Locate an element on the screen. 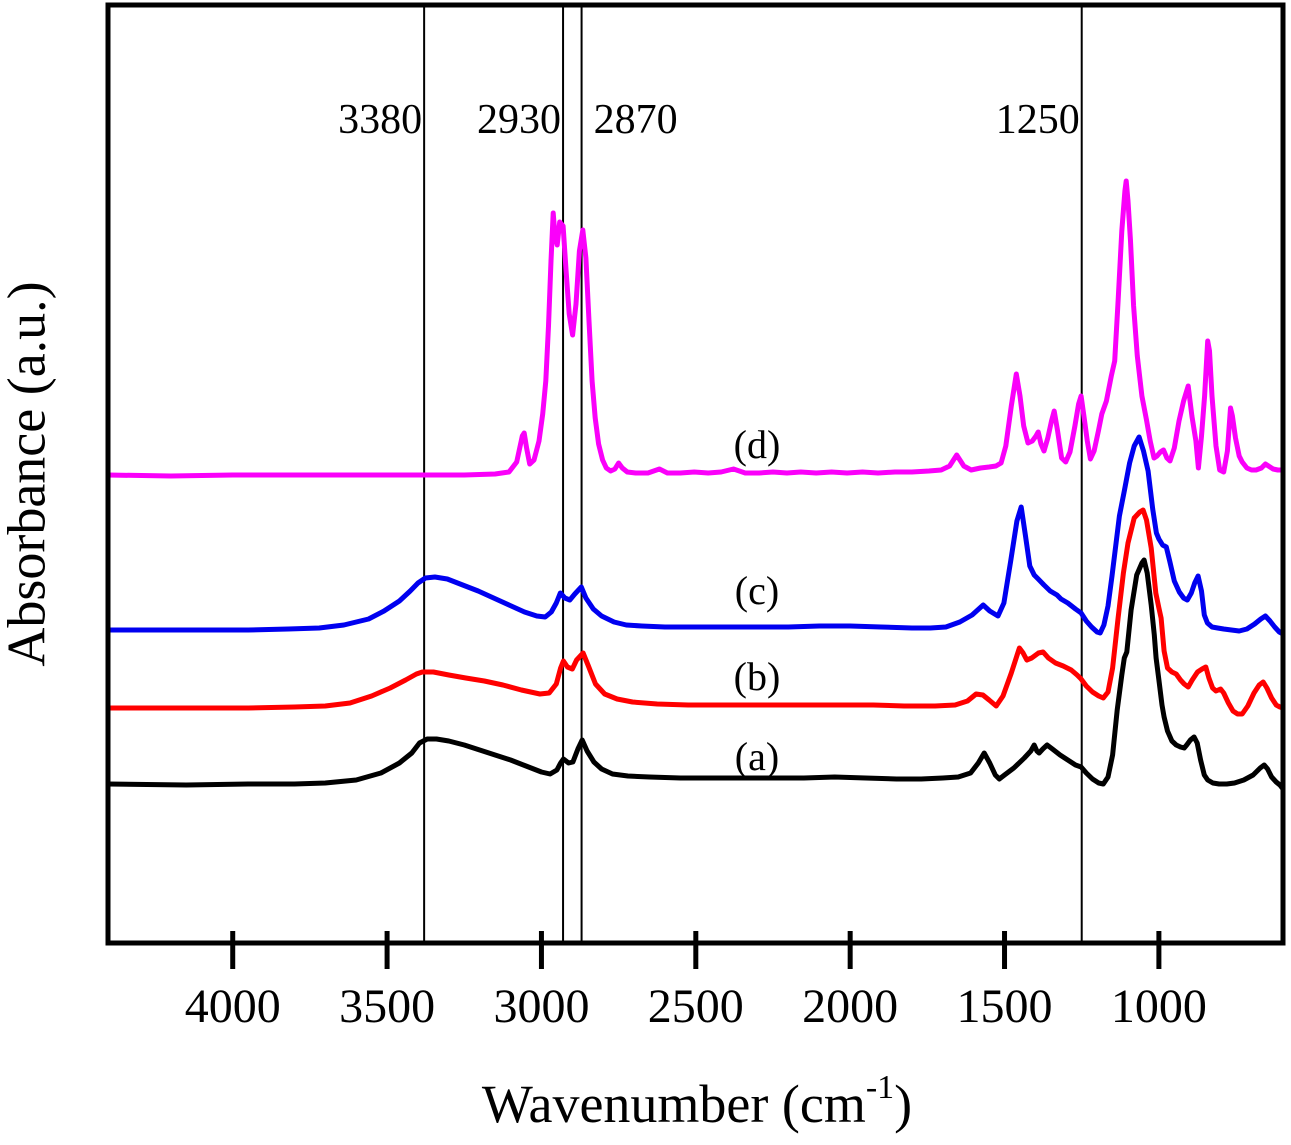 This screenshot has width=1291, height=1145. annotation-label-2930: 2930 is located at coordinates (519, 120).